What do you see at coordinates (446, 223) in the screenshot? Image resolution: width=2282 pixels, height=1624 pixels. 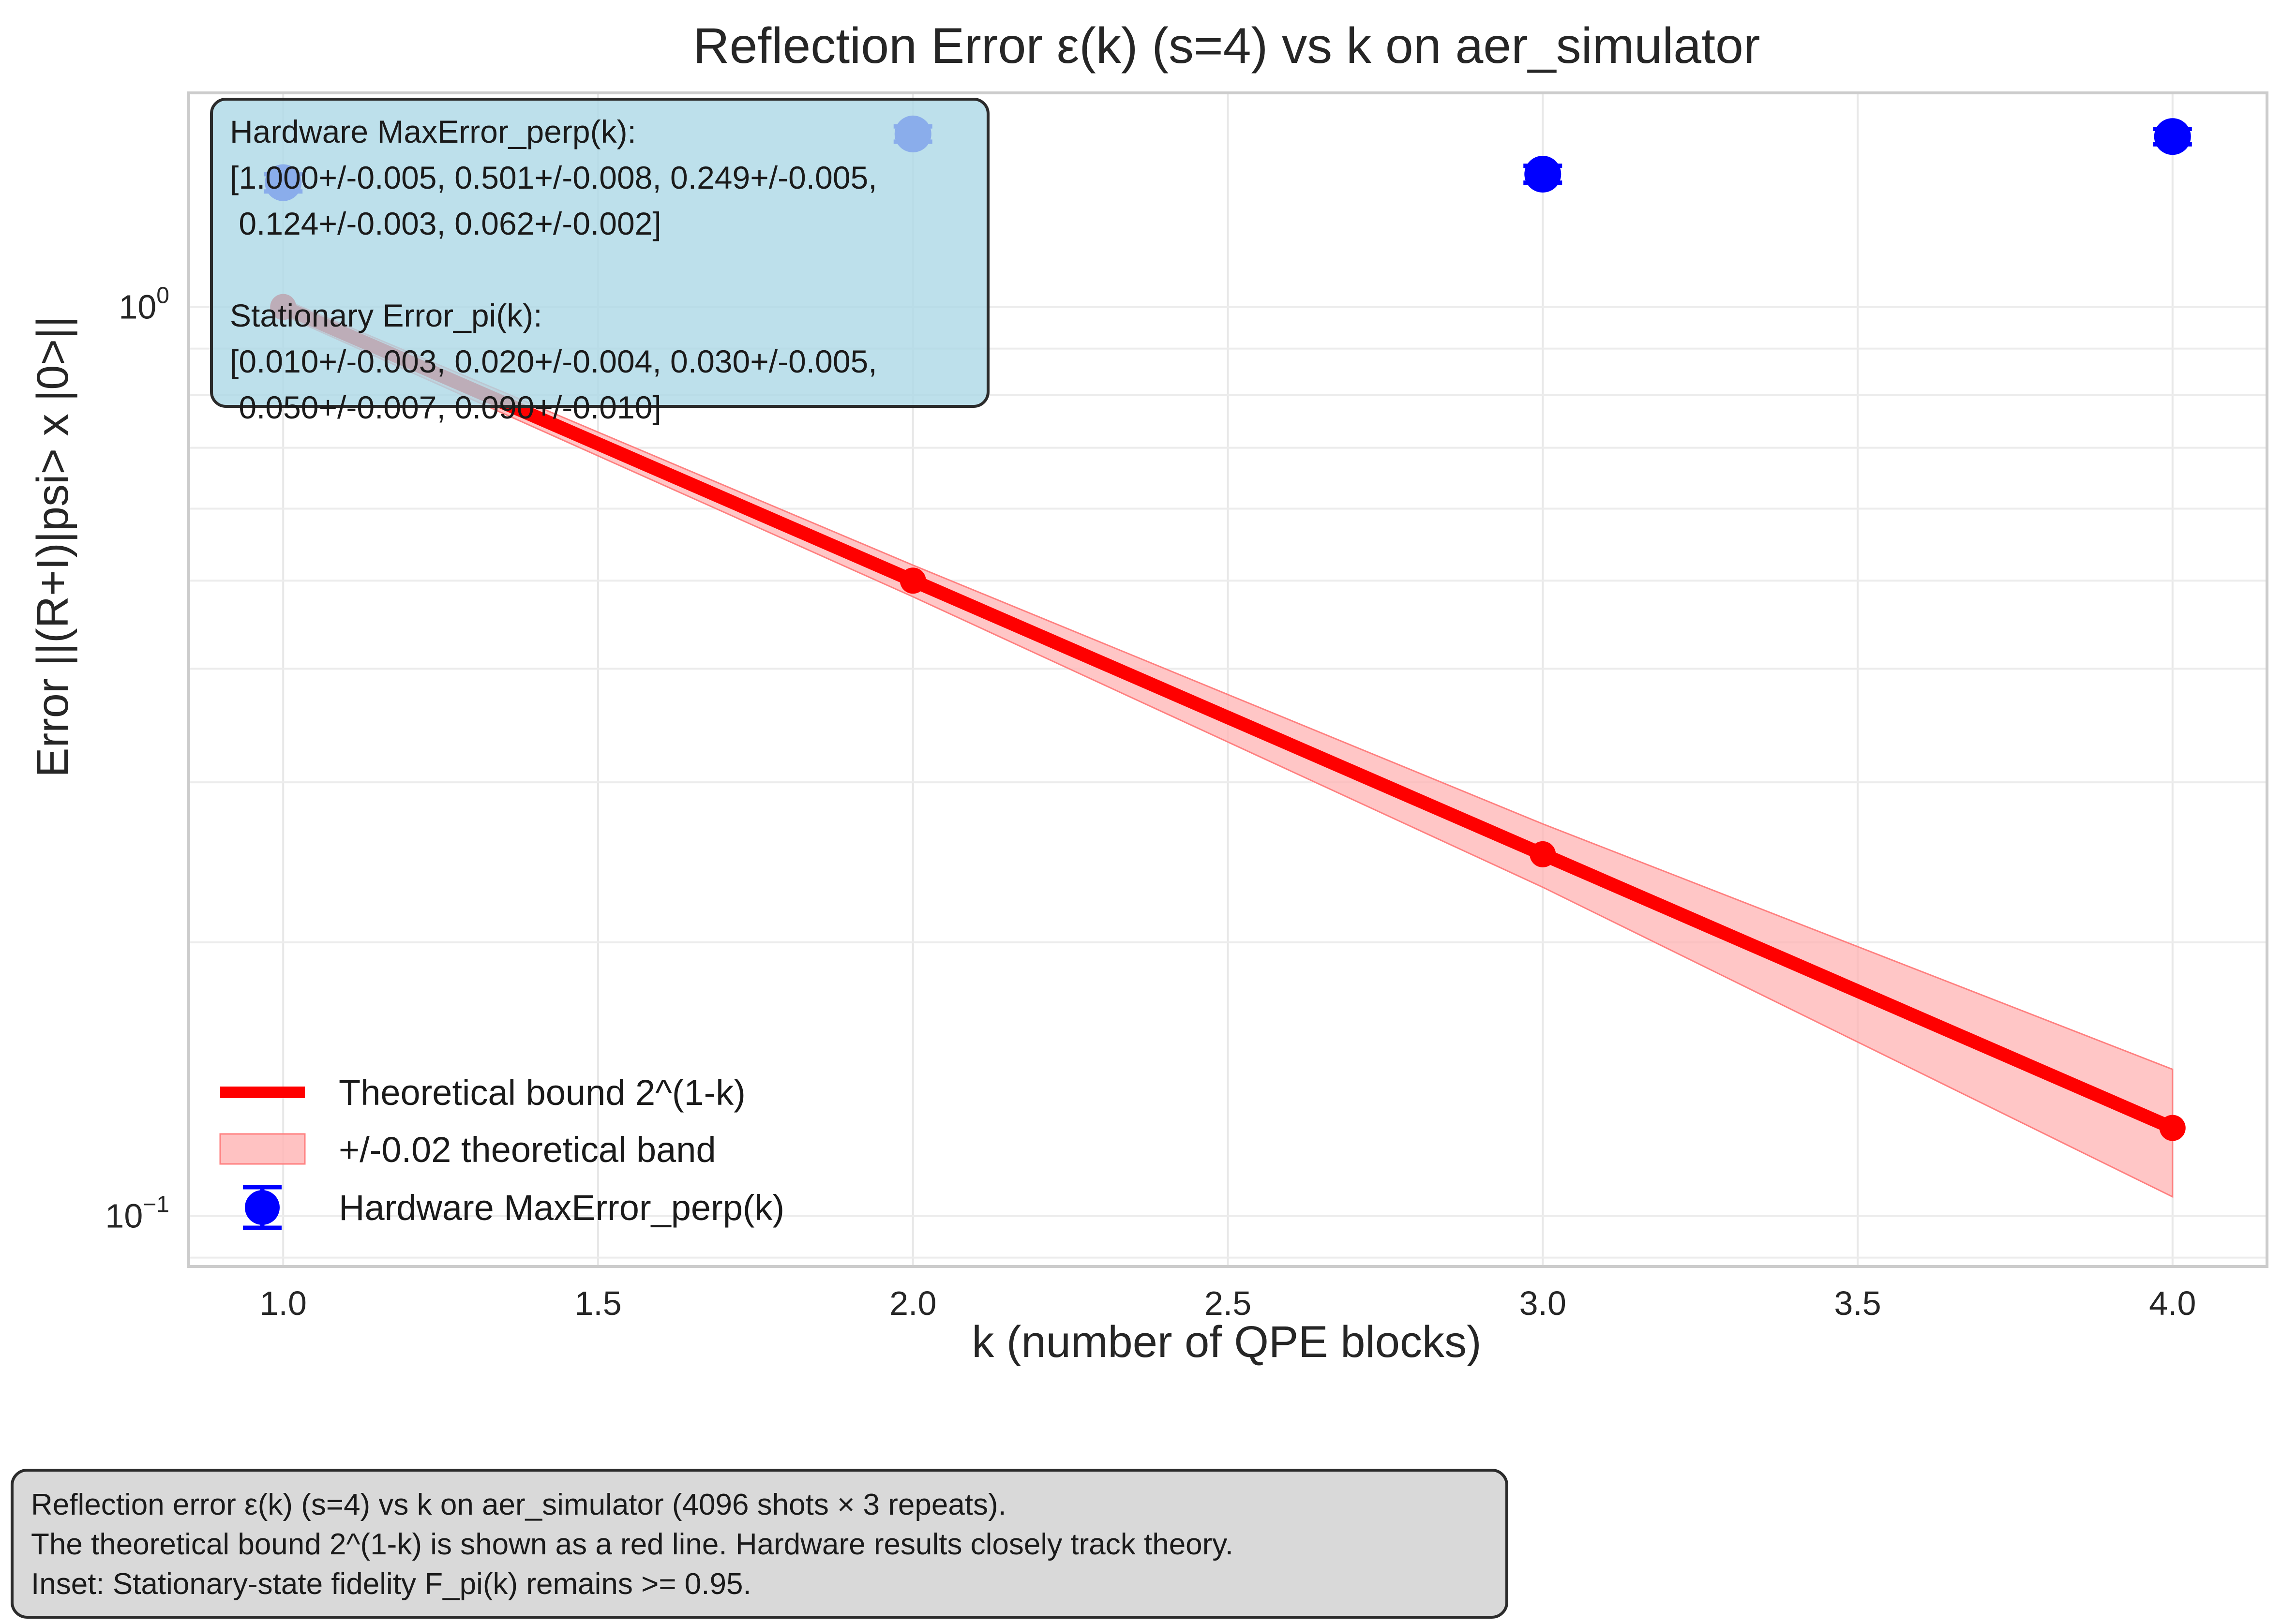 I see `annotation-line-3: 0.124+/-0.003, 0.062+/-0.002]` at bounding box center [446, 223].